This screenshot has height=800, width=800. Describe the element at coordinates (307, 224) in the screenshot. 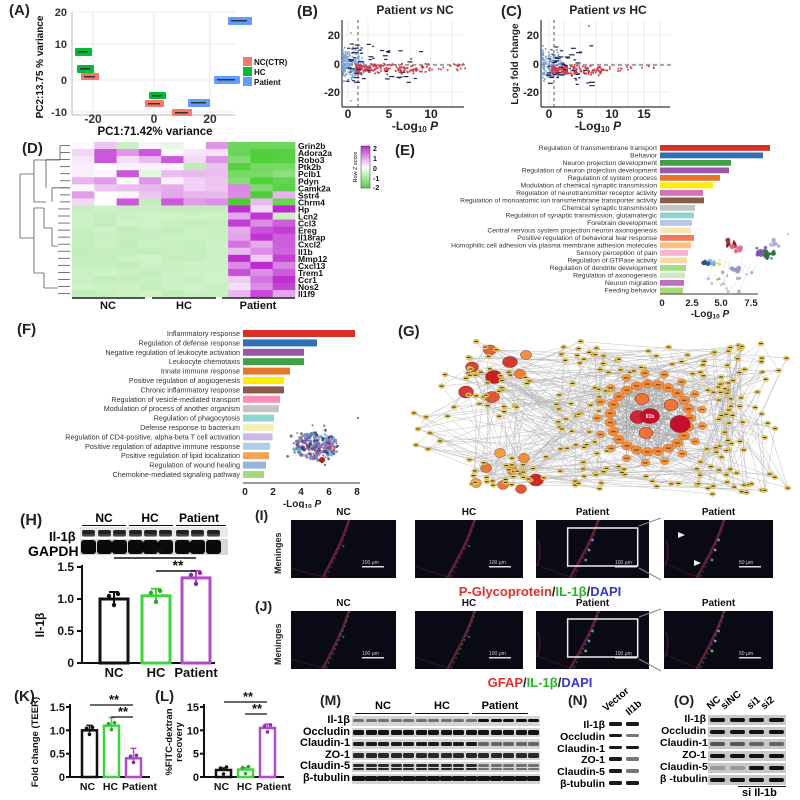

I see `svg-text: Ccl3` at that location.